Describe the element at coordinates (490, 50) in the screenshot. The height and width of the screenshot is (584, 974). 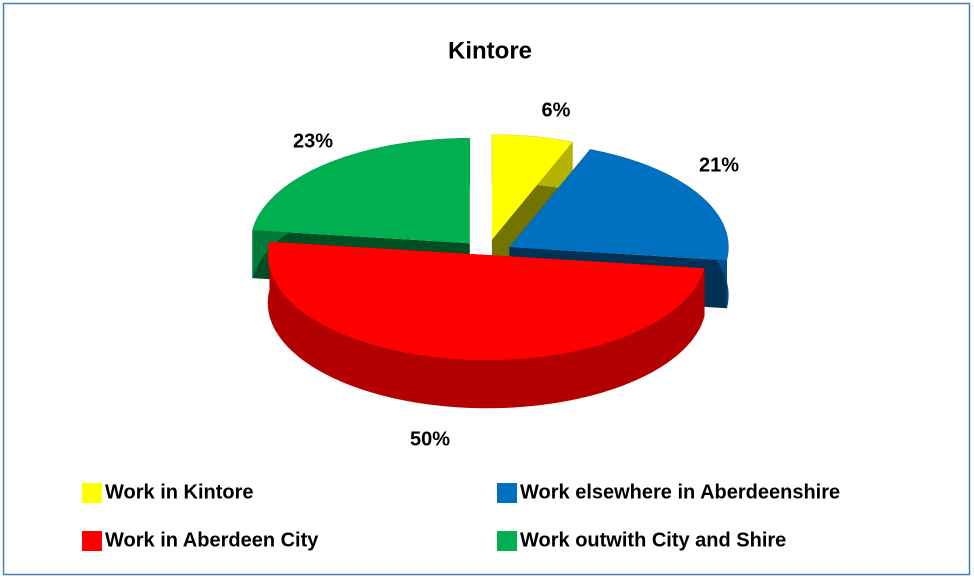
I see `chart-title: Kintore` at that location.